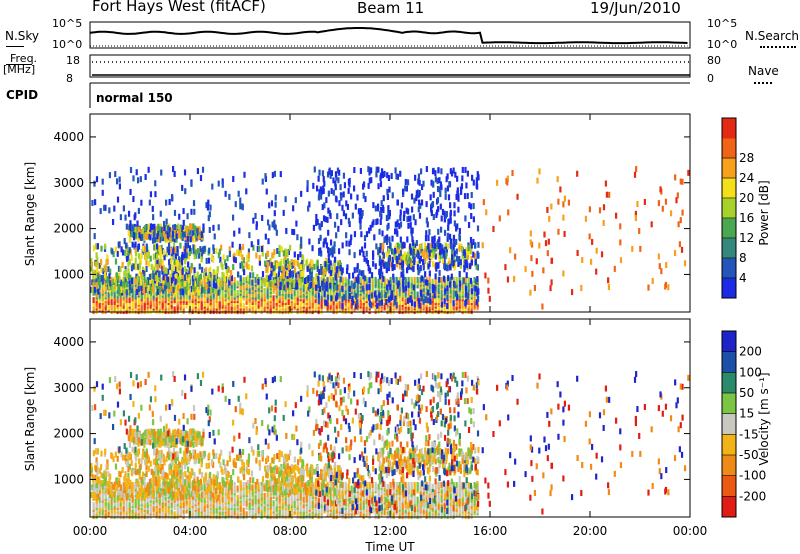 The height and width of the screenshot is (554, 800). What do you see at coordinates (710, 78) in the screenshot?
I see `nave-tick-bottom: 0` at bounding box center [710, 78].